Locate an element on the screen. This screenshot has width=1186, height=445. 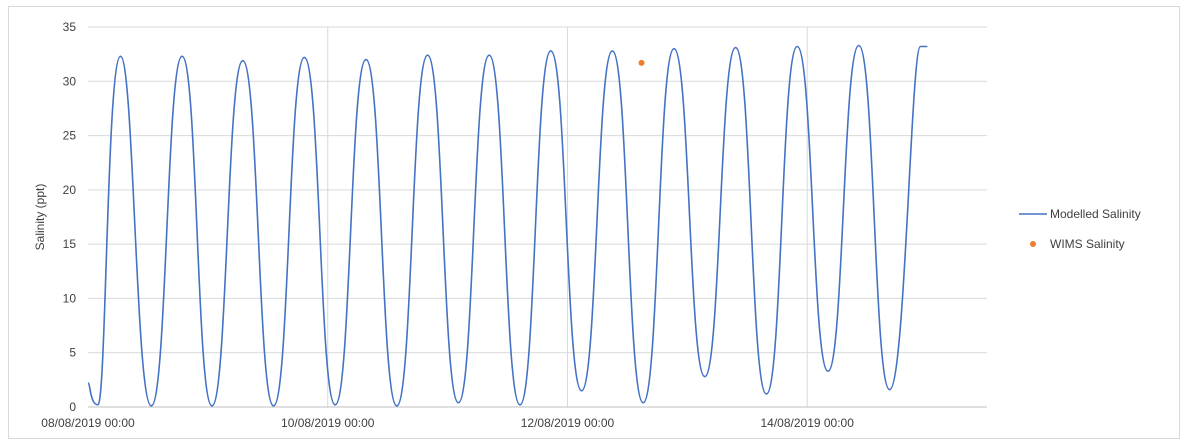
y-tick-label-10: 10 is located at coordinates (70, 298).